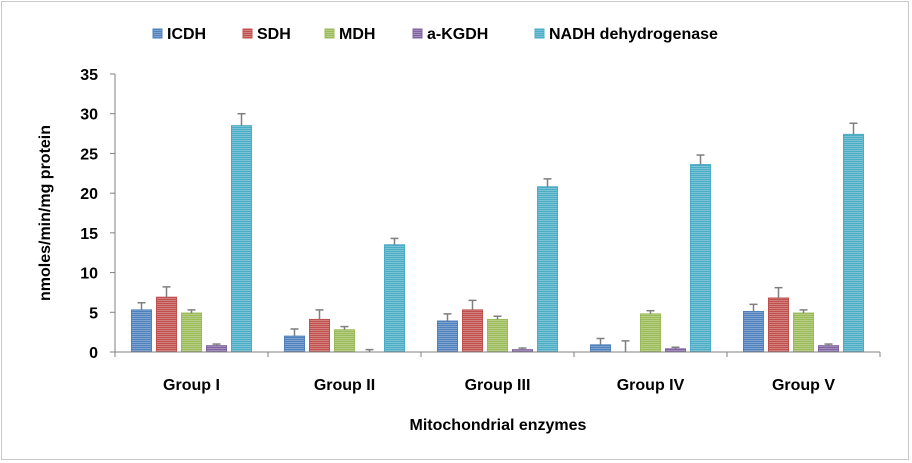 The image size is (912, 463). I want to click on error-bar-a-kgdh-group-iii, so click(522, 348).